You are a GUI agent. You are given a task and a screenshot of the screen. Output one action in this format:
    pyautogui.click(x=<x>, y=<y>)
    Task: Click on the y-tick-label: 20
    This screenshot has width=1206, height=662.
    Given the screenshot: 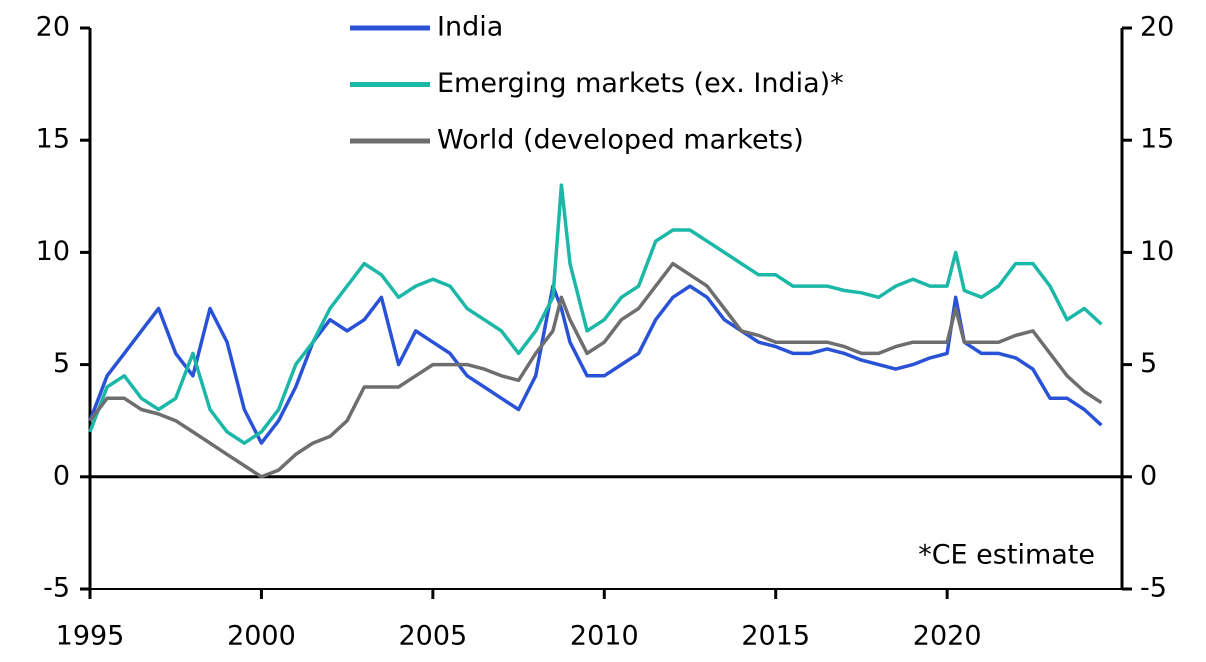 What is the action you would take?
    pyautogui.click(x=53, y=27)
    